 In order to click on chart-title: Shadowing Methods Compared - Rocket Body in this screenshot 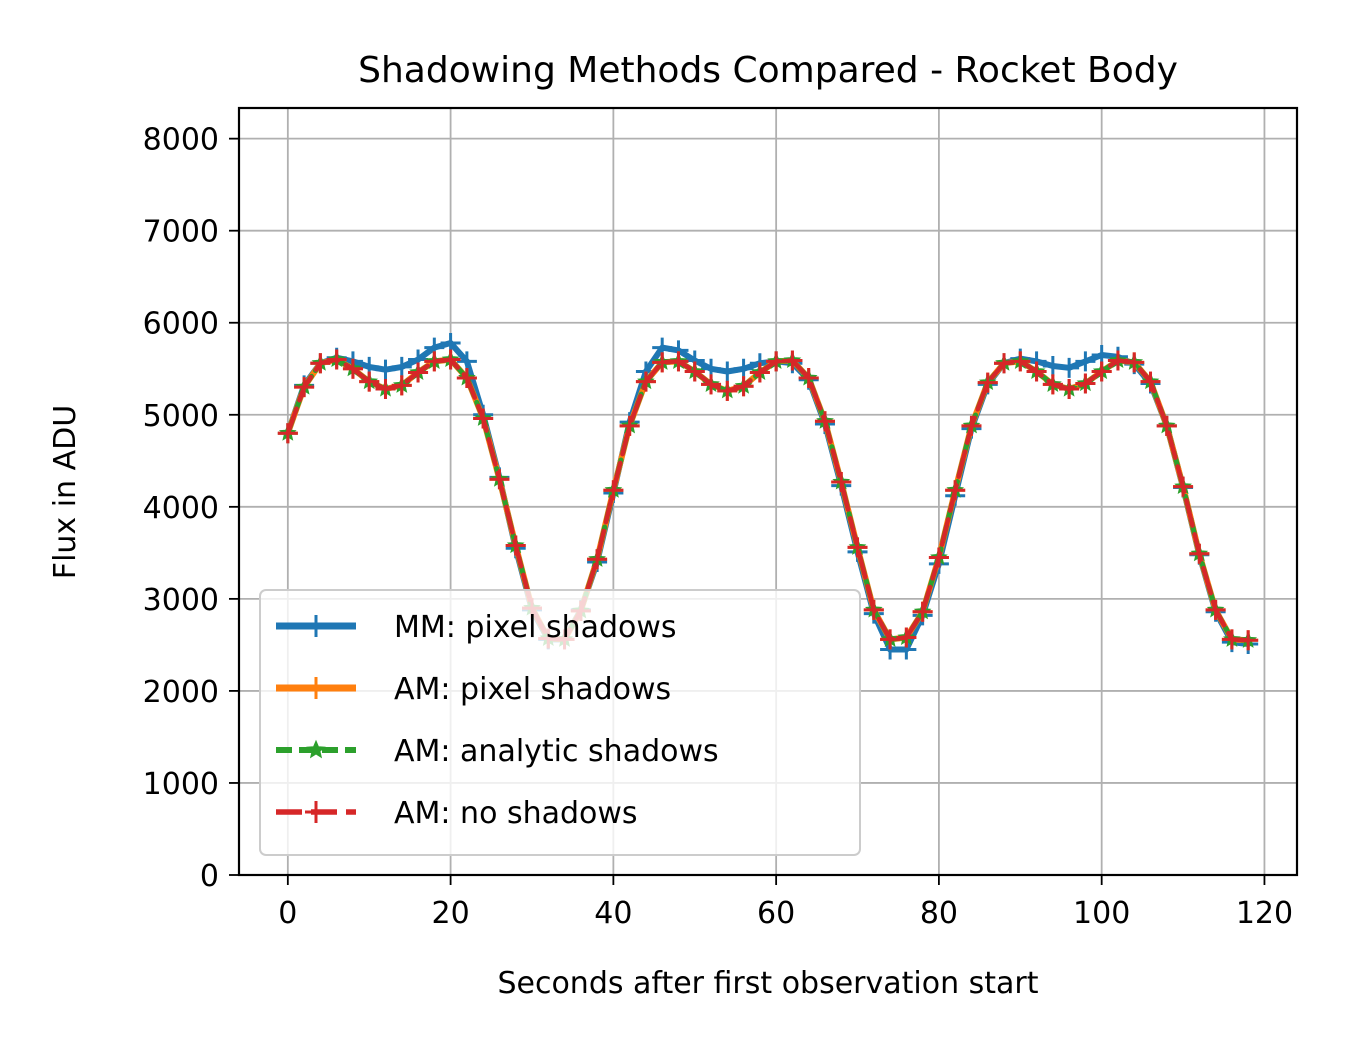, I will do `click(768, 70)`.